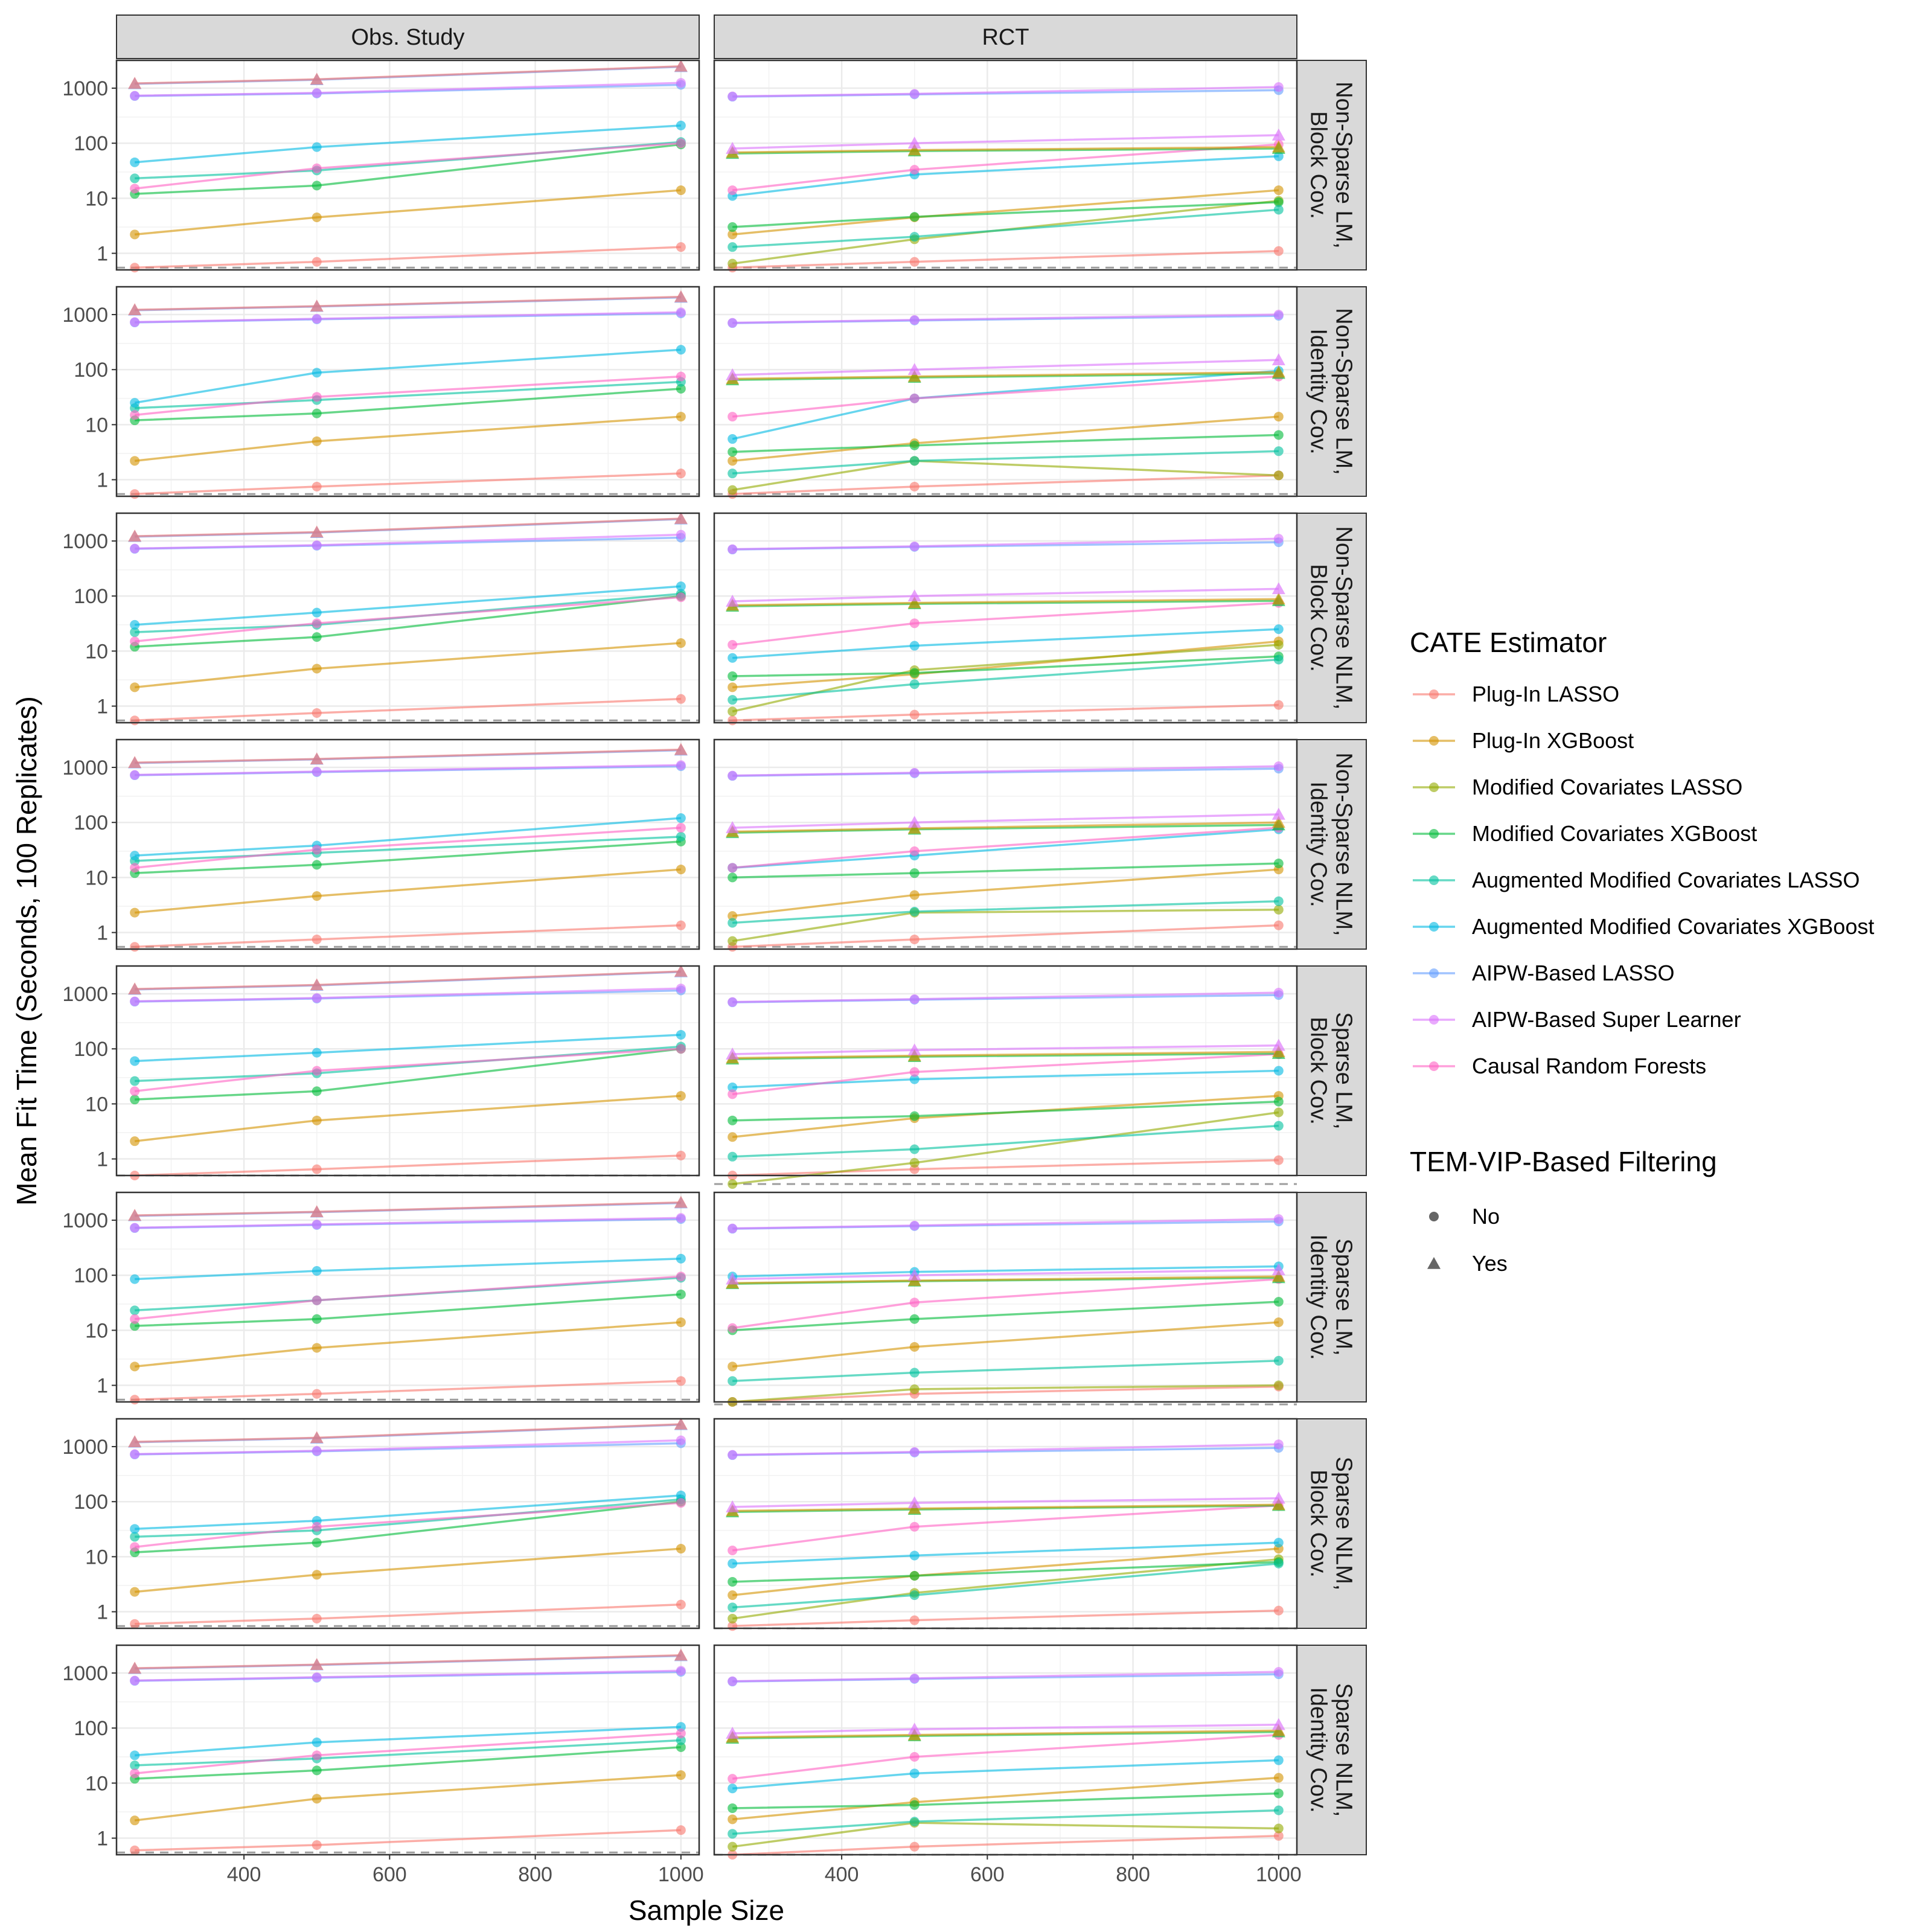  I want to click on legend-label-estimator: Modified Covariates XGBoost, so click(1615, 834).